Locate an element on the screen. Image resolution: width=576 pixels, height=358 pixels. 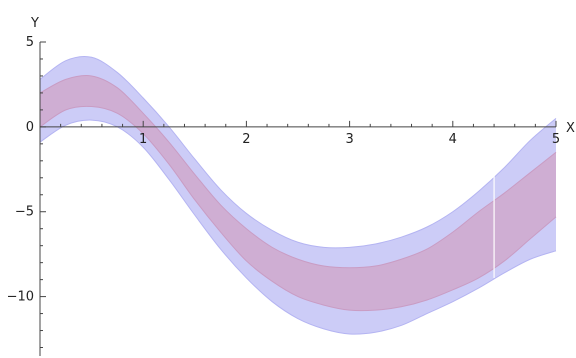
x-axis-title: X is located at coordinates (570, 128).